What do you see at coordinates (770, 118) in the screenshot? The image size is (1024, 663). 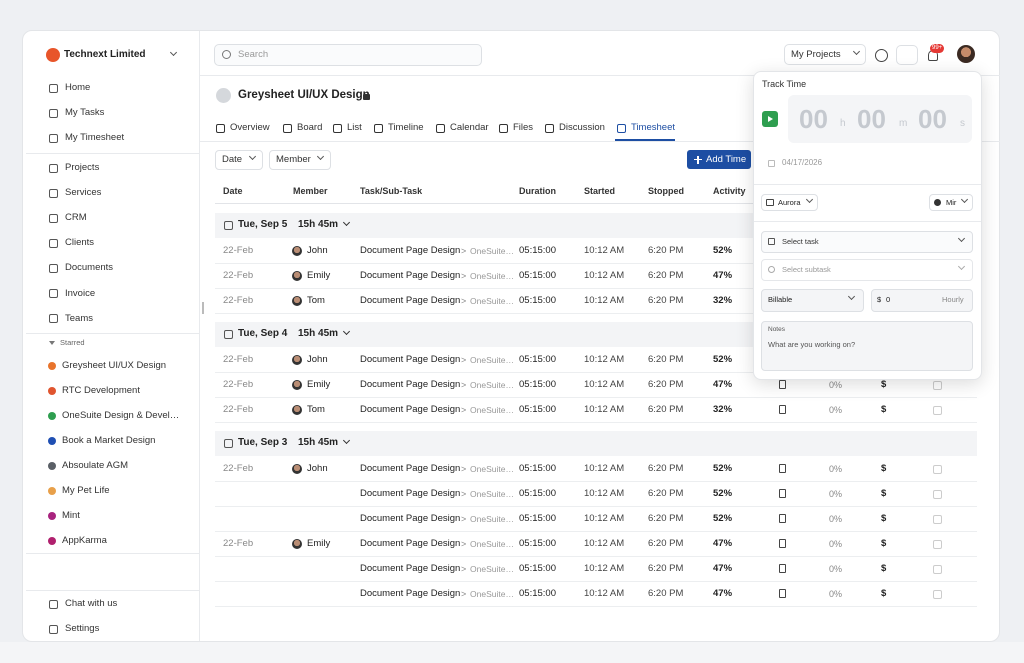 I see `play-icon` at bounding box center [770, 118].